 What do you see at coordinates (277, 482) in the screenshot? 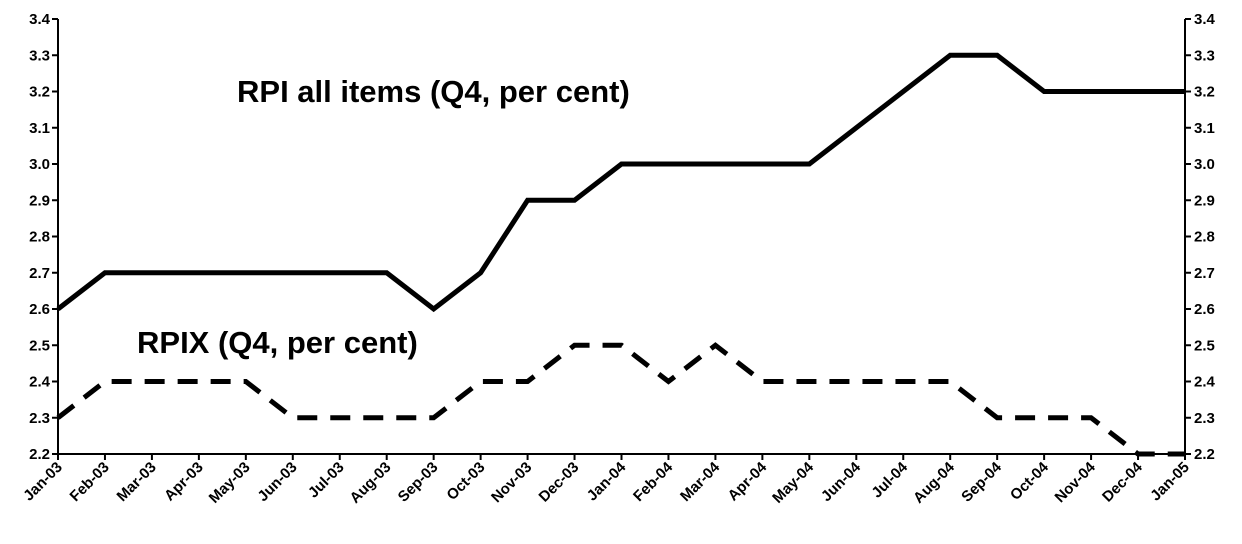
I see `x-tick-label: Jun-03` at bounding box center [277, 482].